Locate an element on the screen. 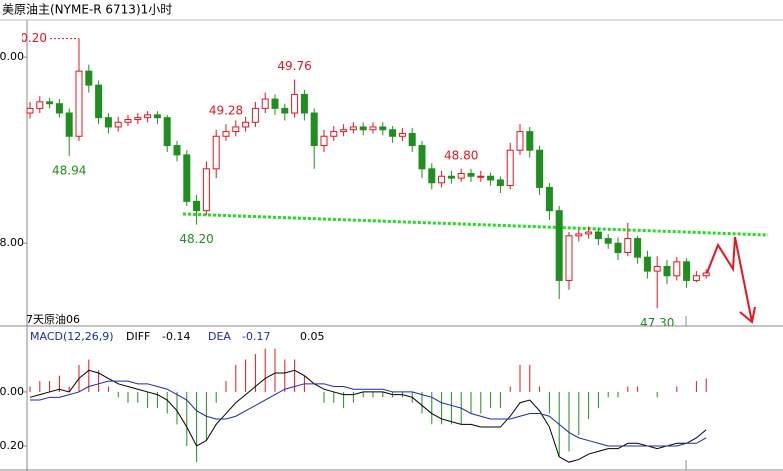 Image resolution: width=783 pixels, height=471 pixels. diff-label: DIFF is located at coordinates (138, 336).